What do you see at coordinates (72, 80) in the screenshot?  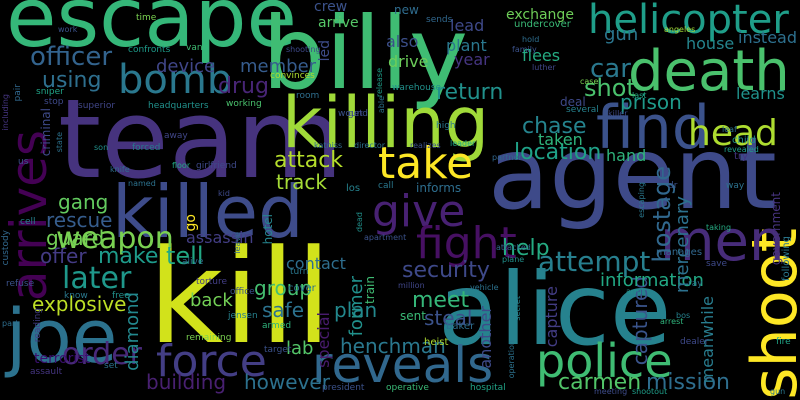 I see `word-using: using` at bounding box center [72, 80].